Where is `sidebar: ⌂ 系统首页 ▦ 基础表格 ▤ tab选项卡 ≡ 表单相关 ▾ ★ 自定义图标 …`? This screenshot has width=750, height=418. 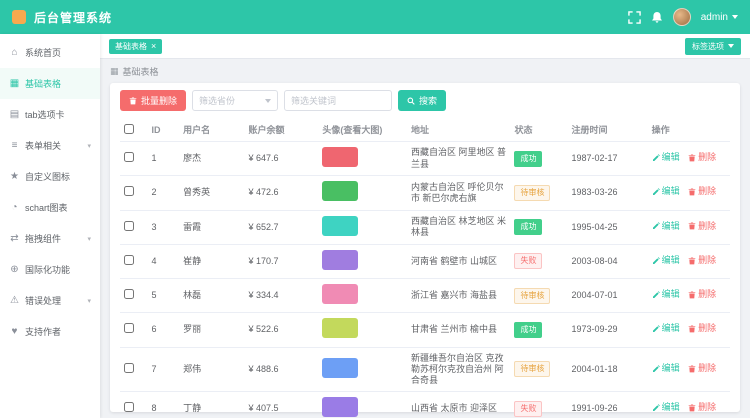 sidebar: ⌂ 系统首页 ▦ 基础表格 ▤ tab选项卡 ≡ 表单相关 ▾ ★ 自定义图标 … is located at coordinates (50, 226).